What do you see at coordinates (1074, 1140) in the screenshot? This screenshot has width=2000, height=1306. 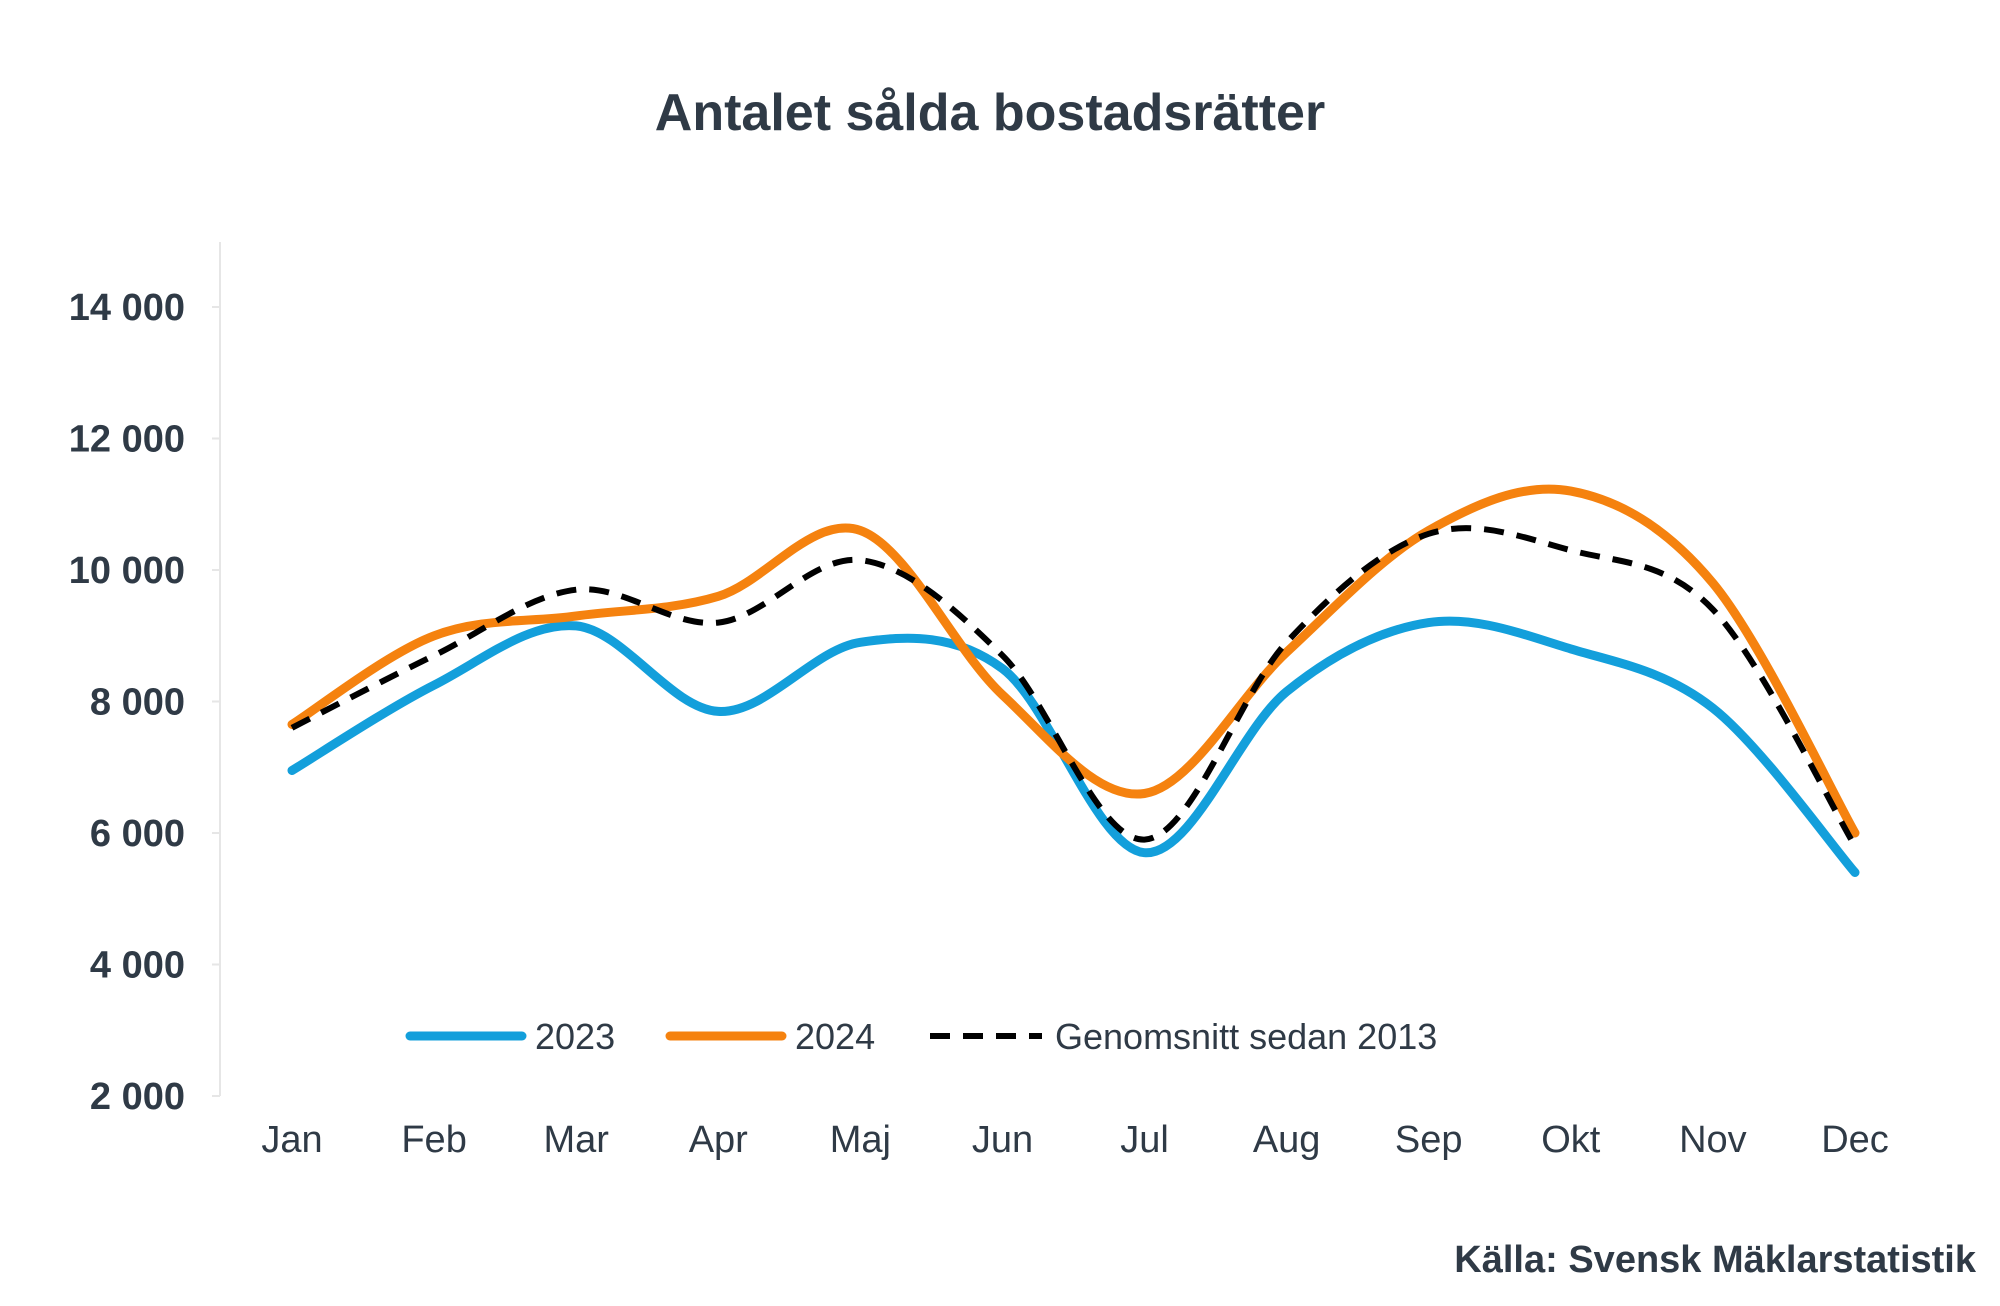 I see `x-axis-ticks: Jan Feb Mar Apr Maj Jun Jul Aug Sep Okt Nov Dec` at bounding box center [1074, 1140].